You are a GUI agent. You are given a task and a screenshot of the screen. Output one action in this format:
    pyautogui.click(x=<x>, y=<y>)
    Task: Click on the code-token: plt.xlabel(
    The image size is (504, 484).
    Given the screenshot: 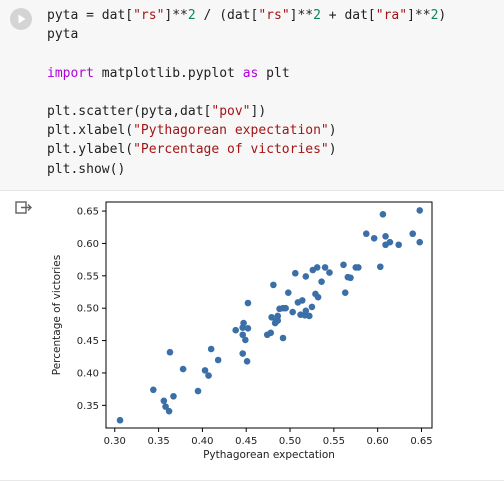 What is the action you would take?
    pyautogui.click(x=90, y=131)
    